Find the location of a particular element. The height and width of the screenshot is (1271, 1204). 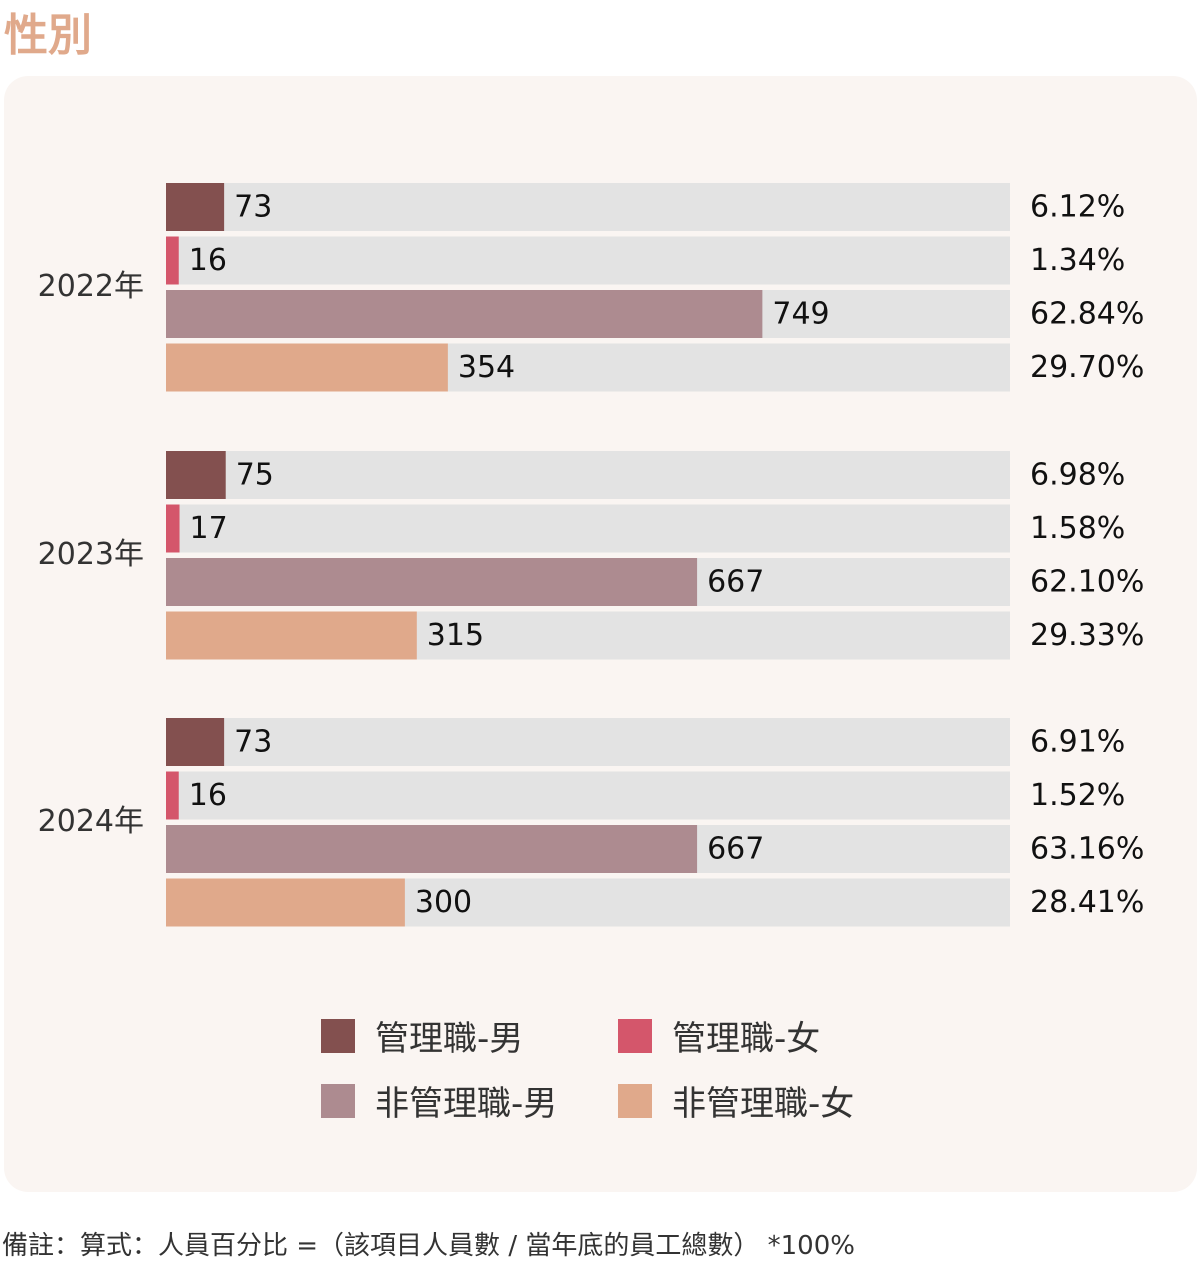

percent-label: 6.12% is located at coordinates (1077, 207).